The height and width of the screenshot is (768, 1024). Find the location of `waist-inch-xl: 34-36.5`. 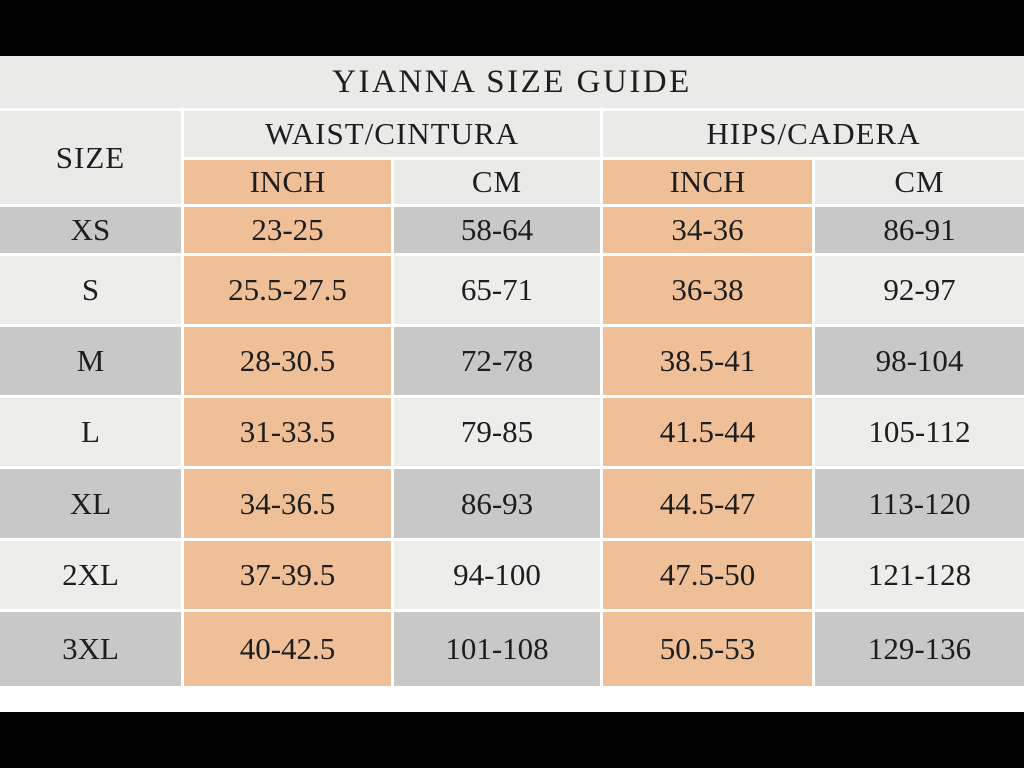

waist-inch-xl: 34-36.5 is located at coordinates (287, 503).